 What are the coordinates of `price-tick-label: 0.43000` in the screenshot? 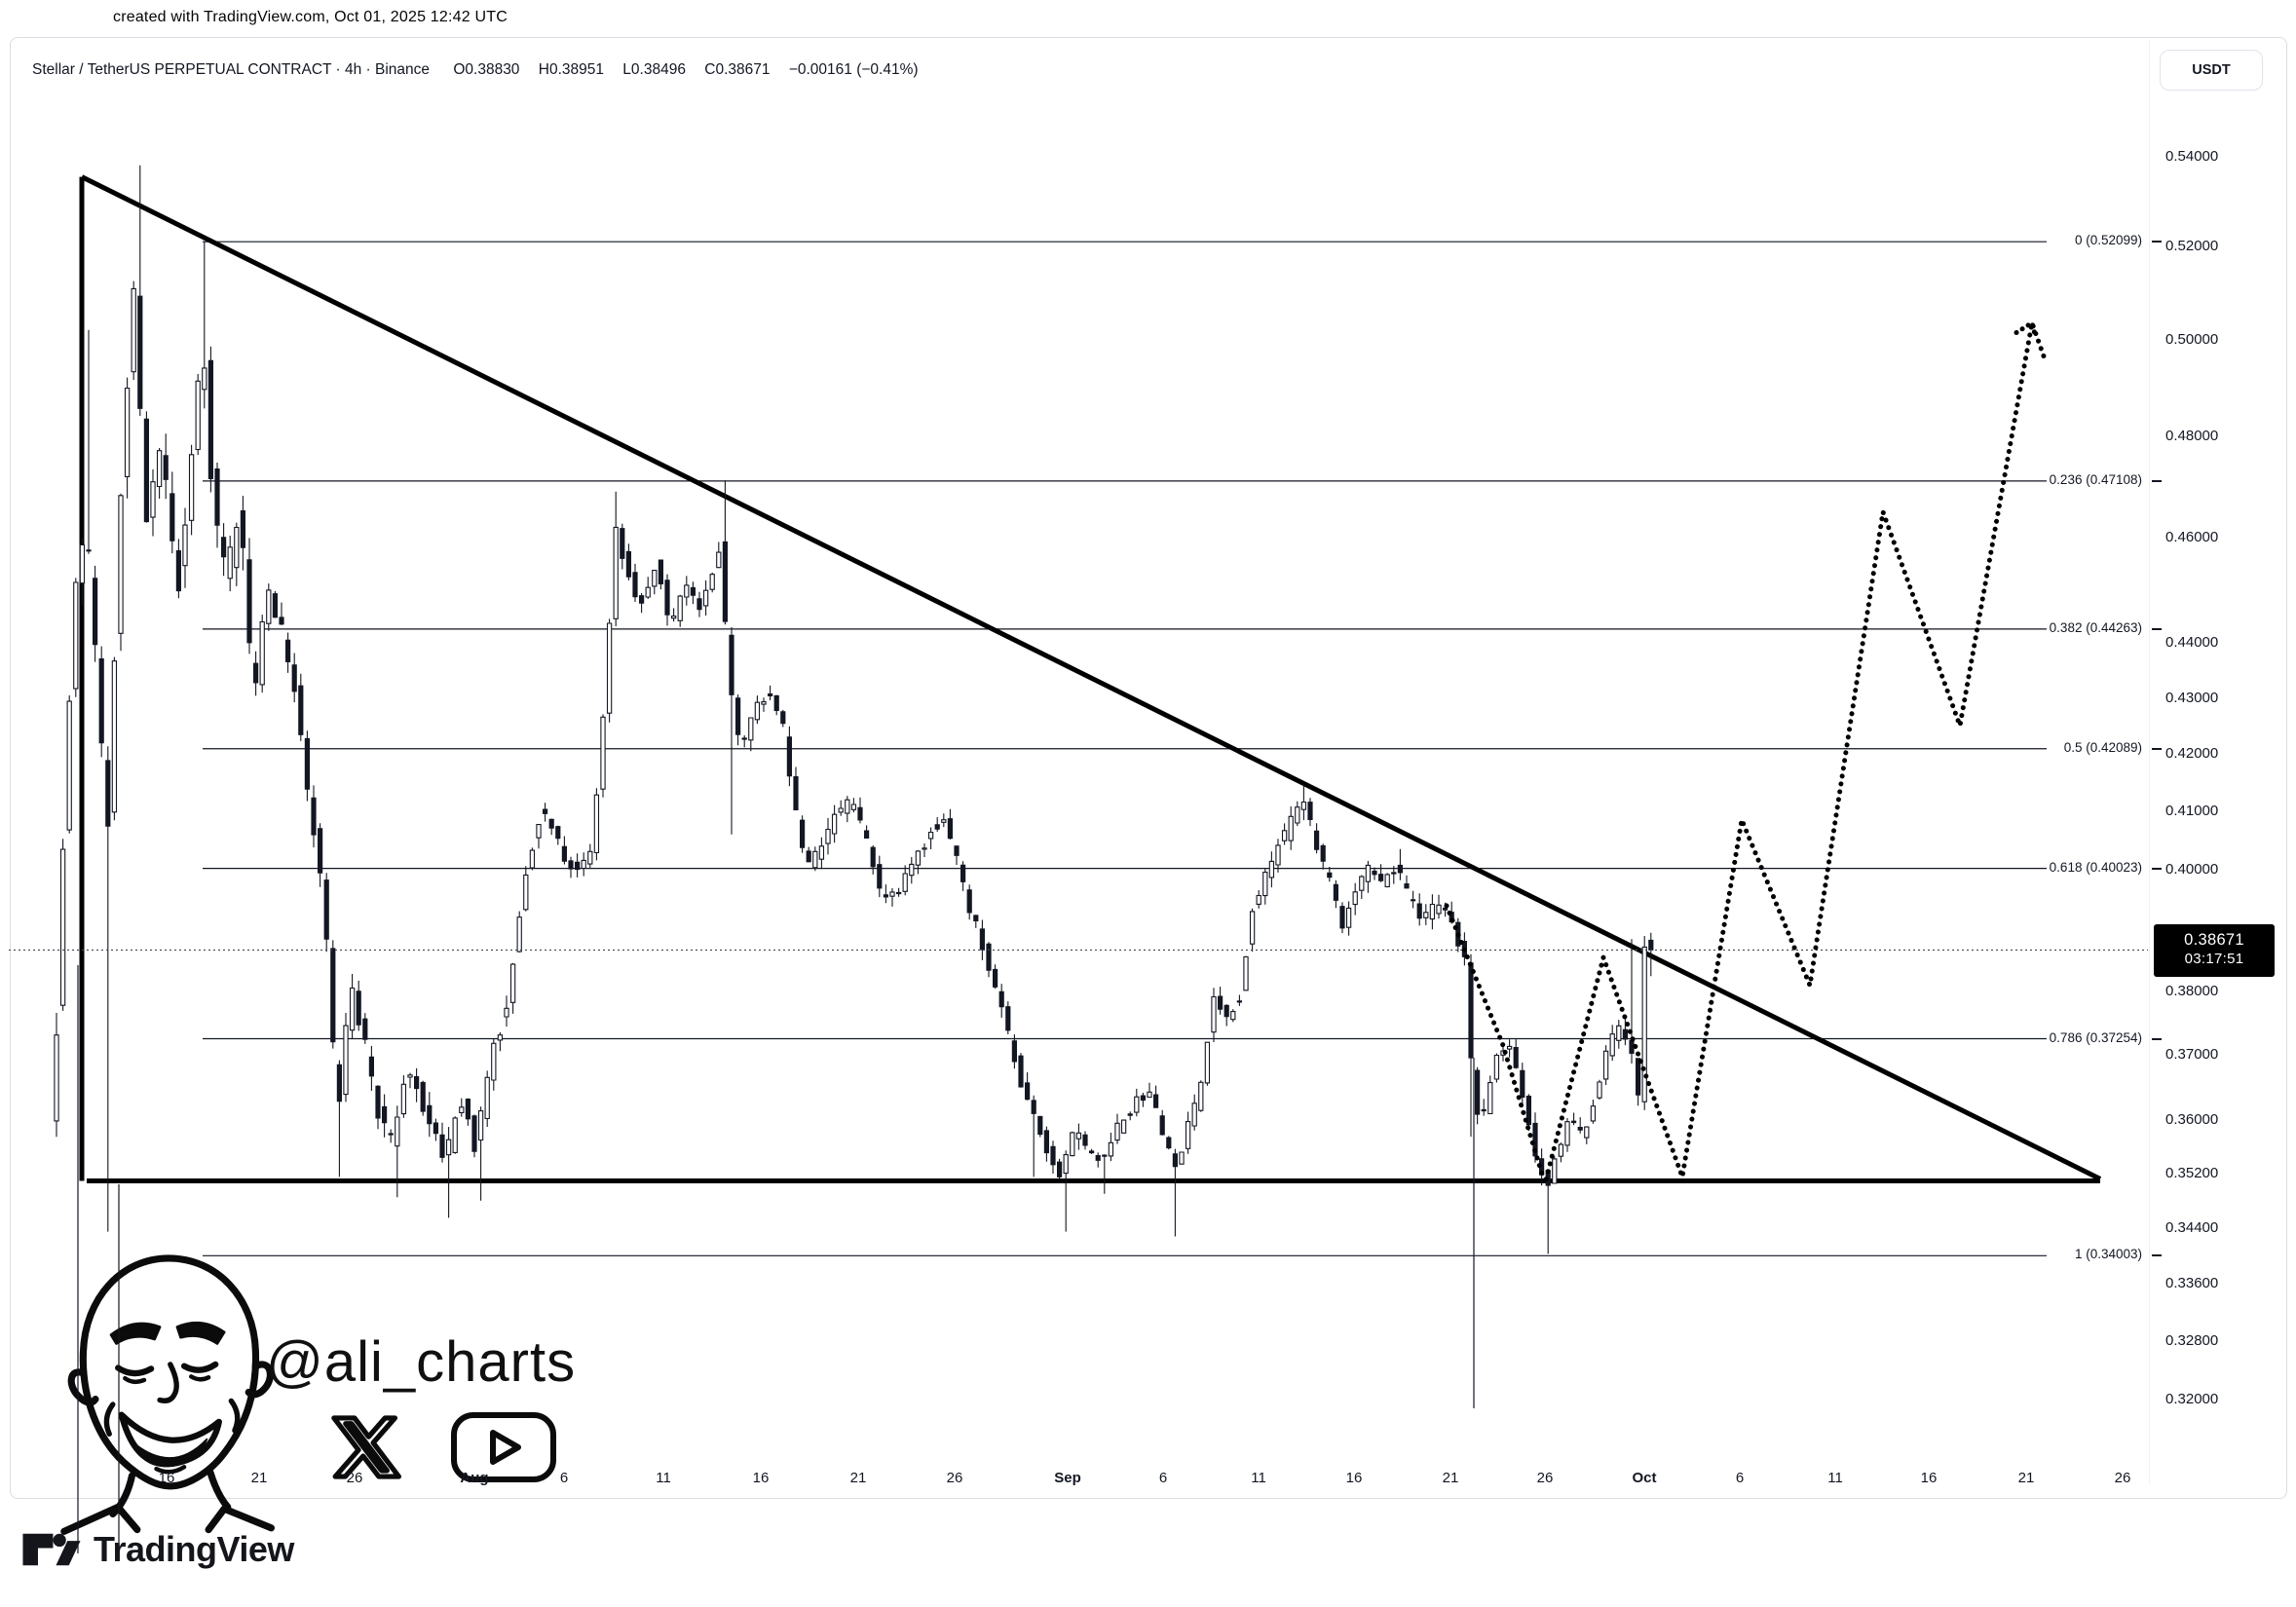 It's located at (2192, 698).